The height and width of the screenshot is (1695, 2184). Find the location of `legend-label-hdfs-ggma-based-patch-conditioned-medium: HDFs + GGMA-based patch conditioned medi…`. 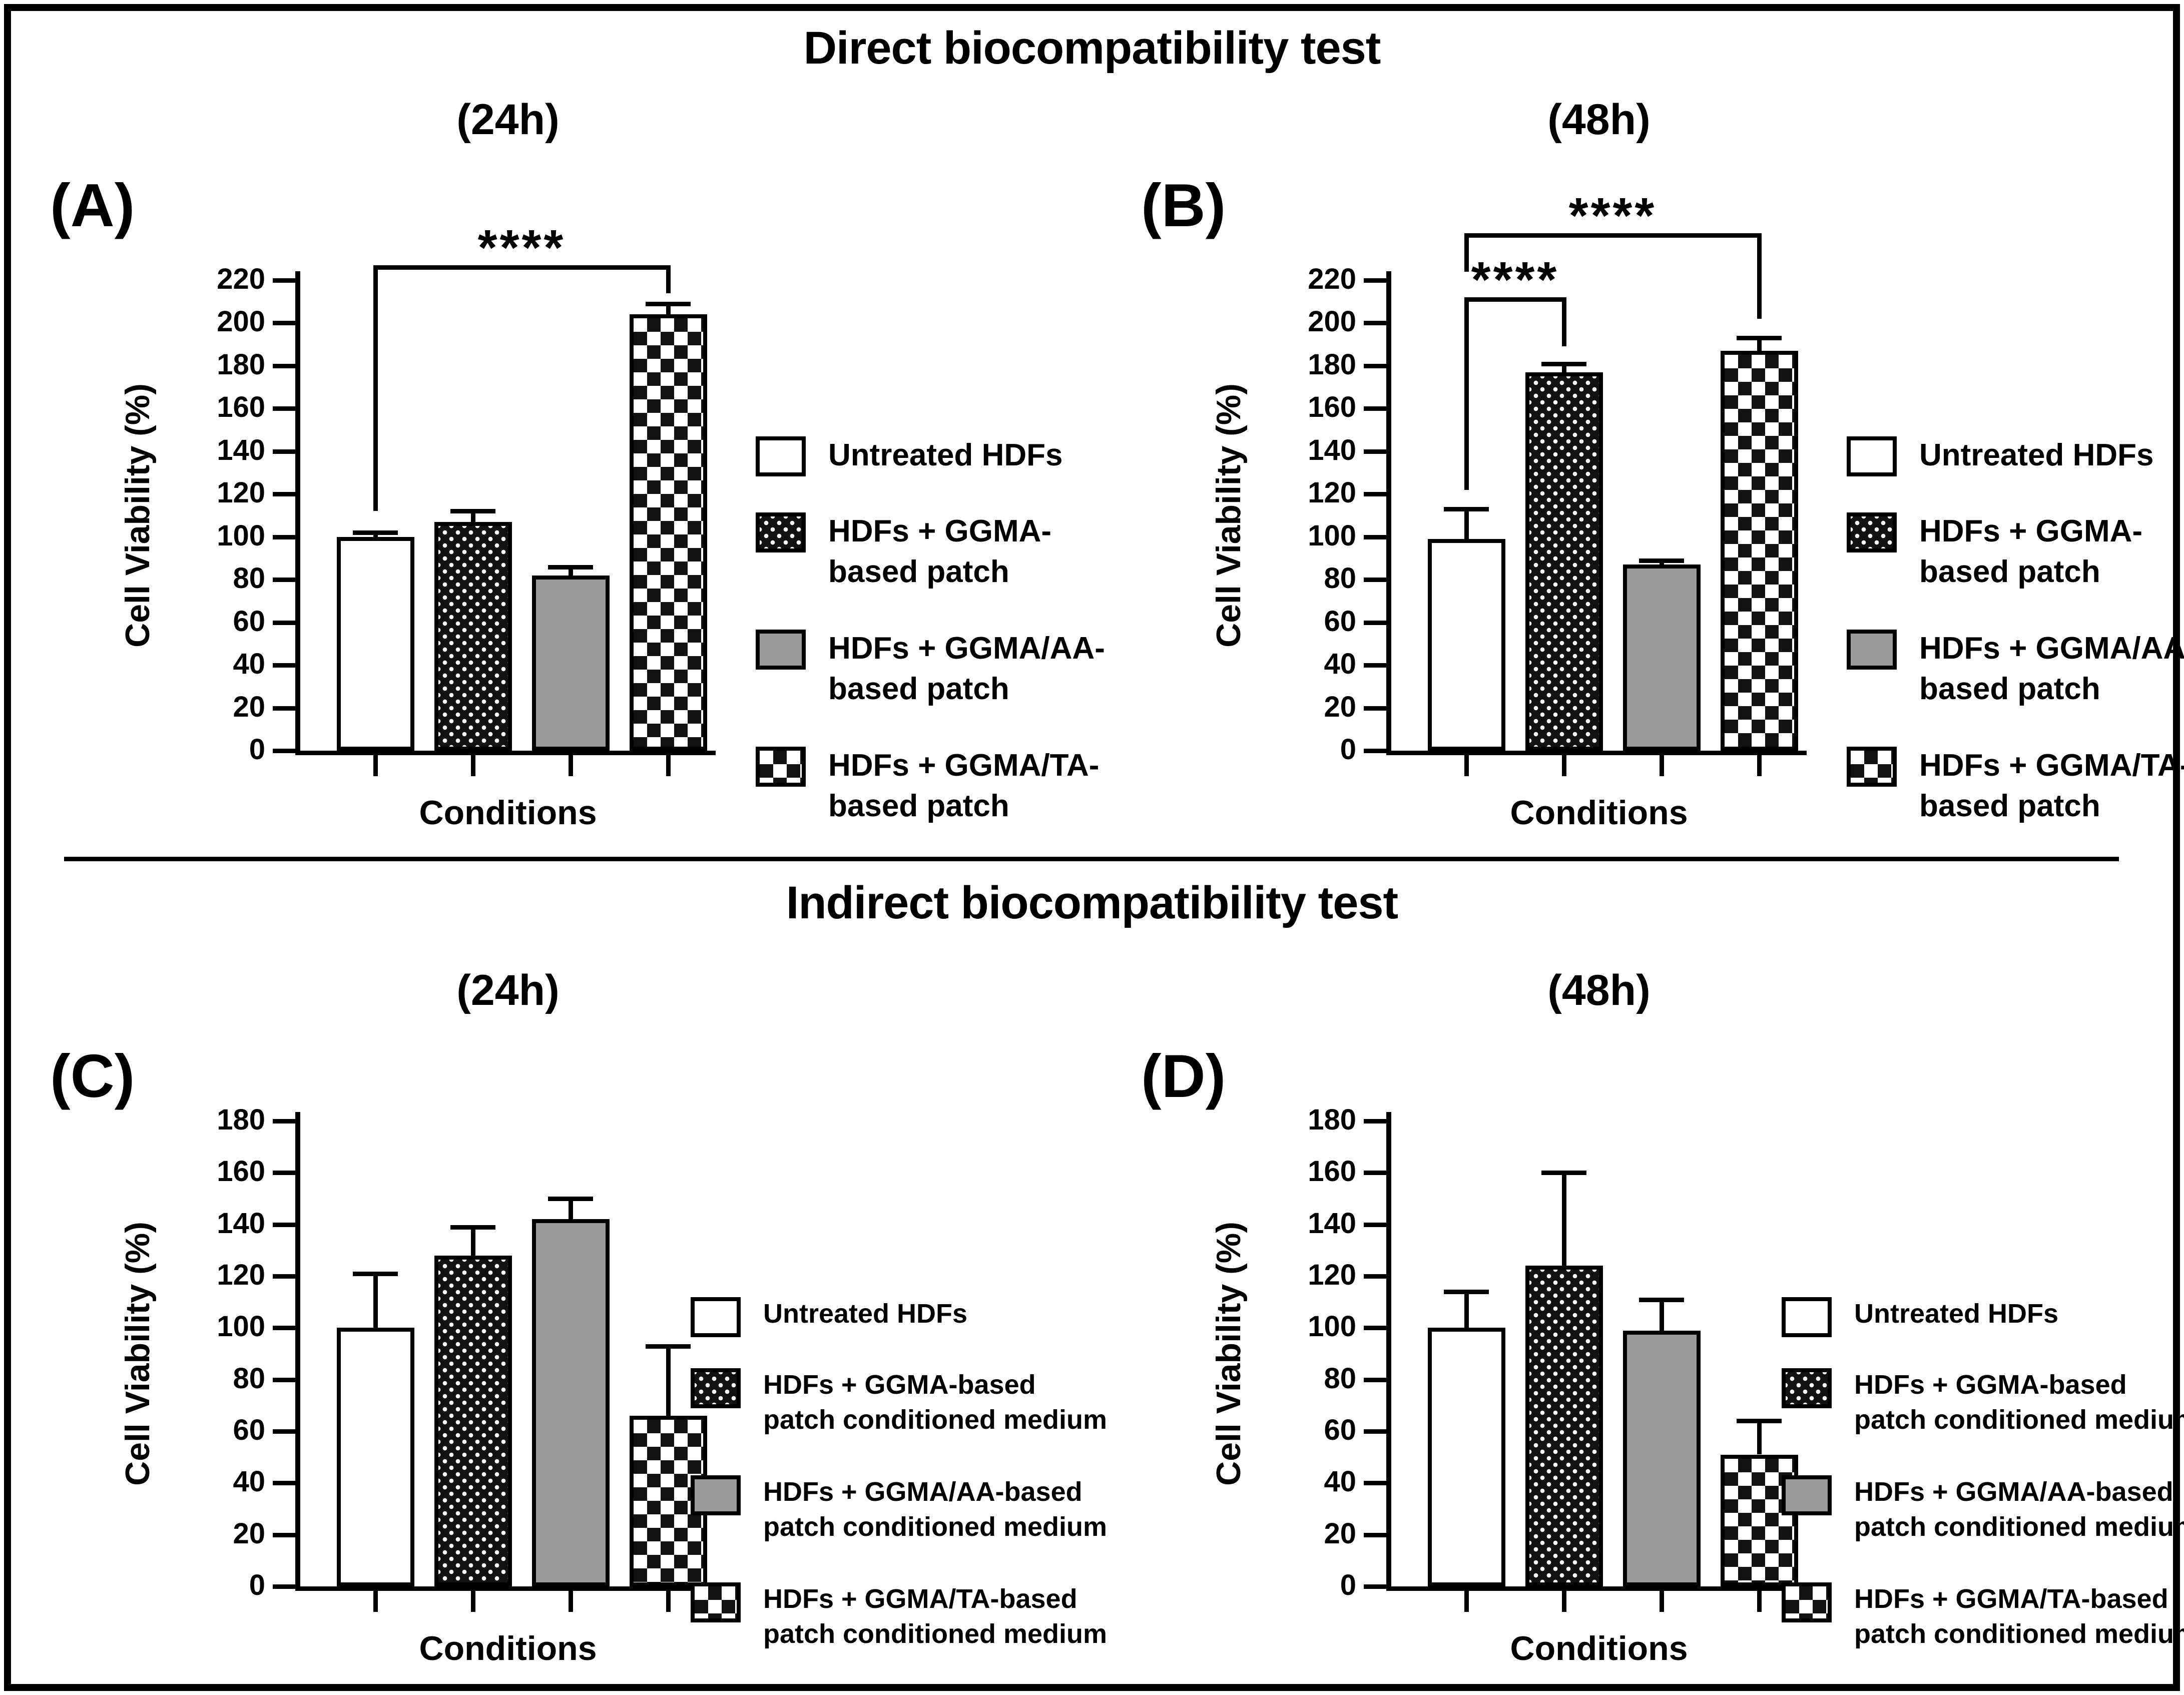

legend-label-hdfs-ggma-based-patch-conditioned-medium: HDFs + GGMA-based patch conditioned medi… is located at coordinates (2019, 1403).